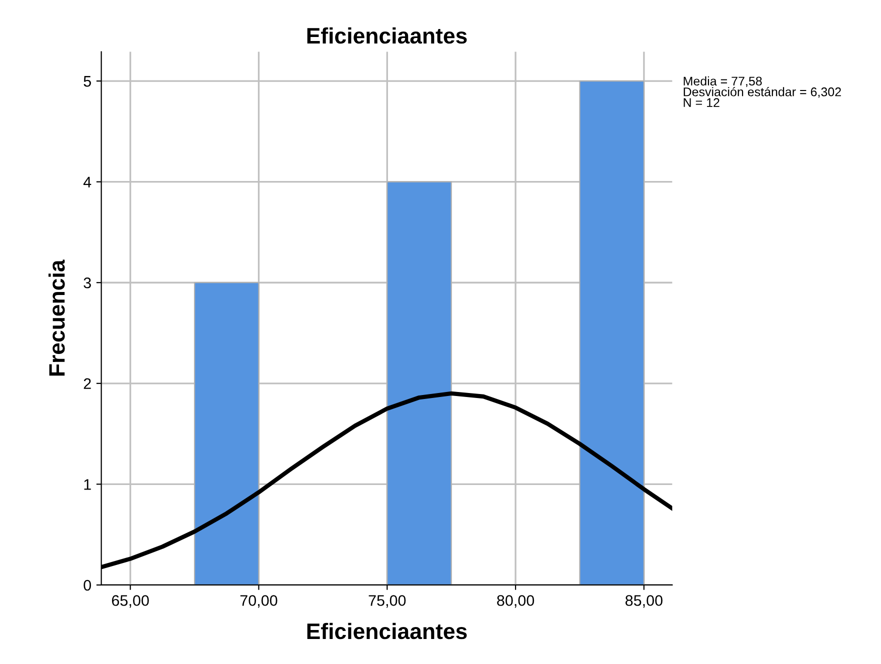  Describe the element at coordinates (515, 601) in the screenshot. I see `x-tick-label: 80,00` at that location.